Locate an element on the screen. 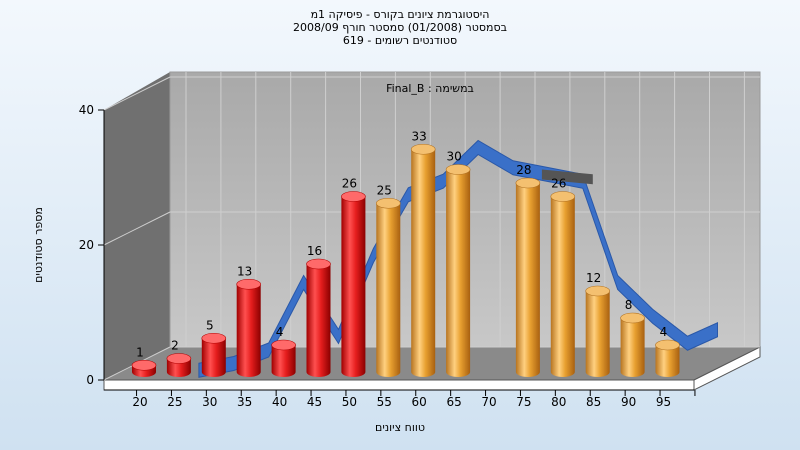 The image size is (800, 450). x-tick-label: 35 is located at coordinates (244, 402).